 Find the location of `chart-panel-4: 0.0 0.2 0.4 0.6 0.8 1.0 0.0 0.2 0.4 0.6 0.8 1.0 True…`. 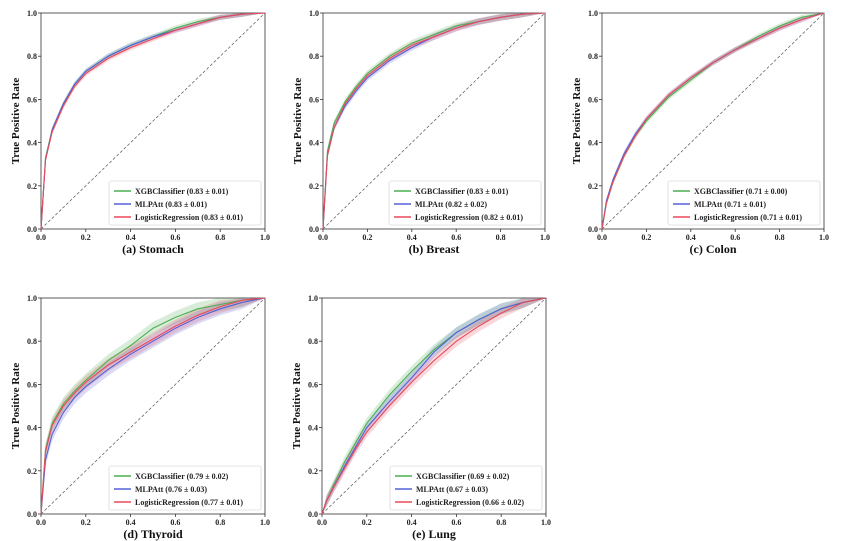

chart-panel-4: 0.0 0.2 0.4 0.6 0.8 1.0 0.0 0.2 0.4 0.6 0.8 1.0 True… is located at coordinates (140, 417).